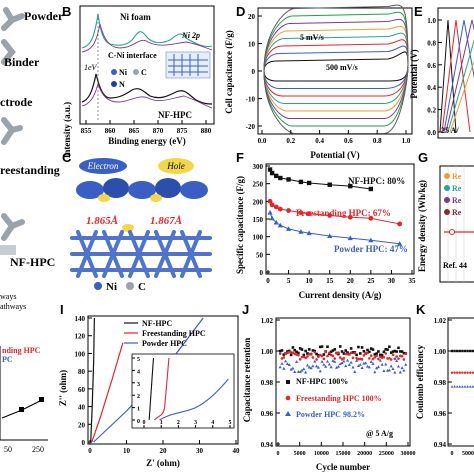 This screenshot has height=474, width=474. Describe the element at coordinates (450, 130) in the screenshot. I see `panel-e-rate-label: 25 A/` at that location.